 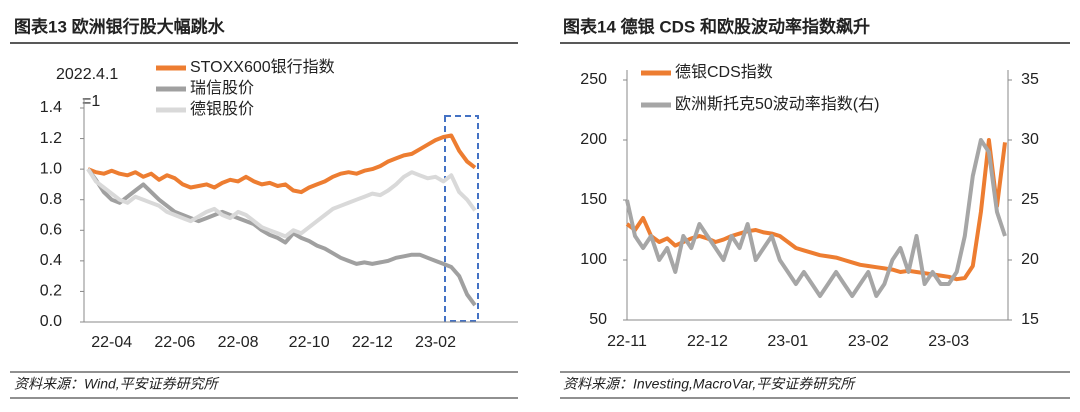 I want to click on y2-tick-label: 30, so click(x=1030, y=139).